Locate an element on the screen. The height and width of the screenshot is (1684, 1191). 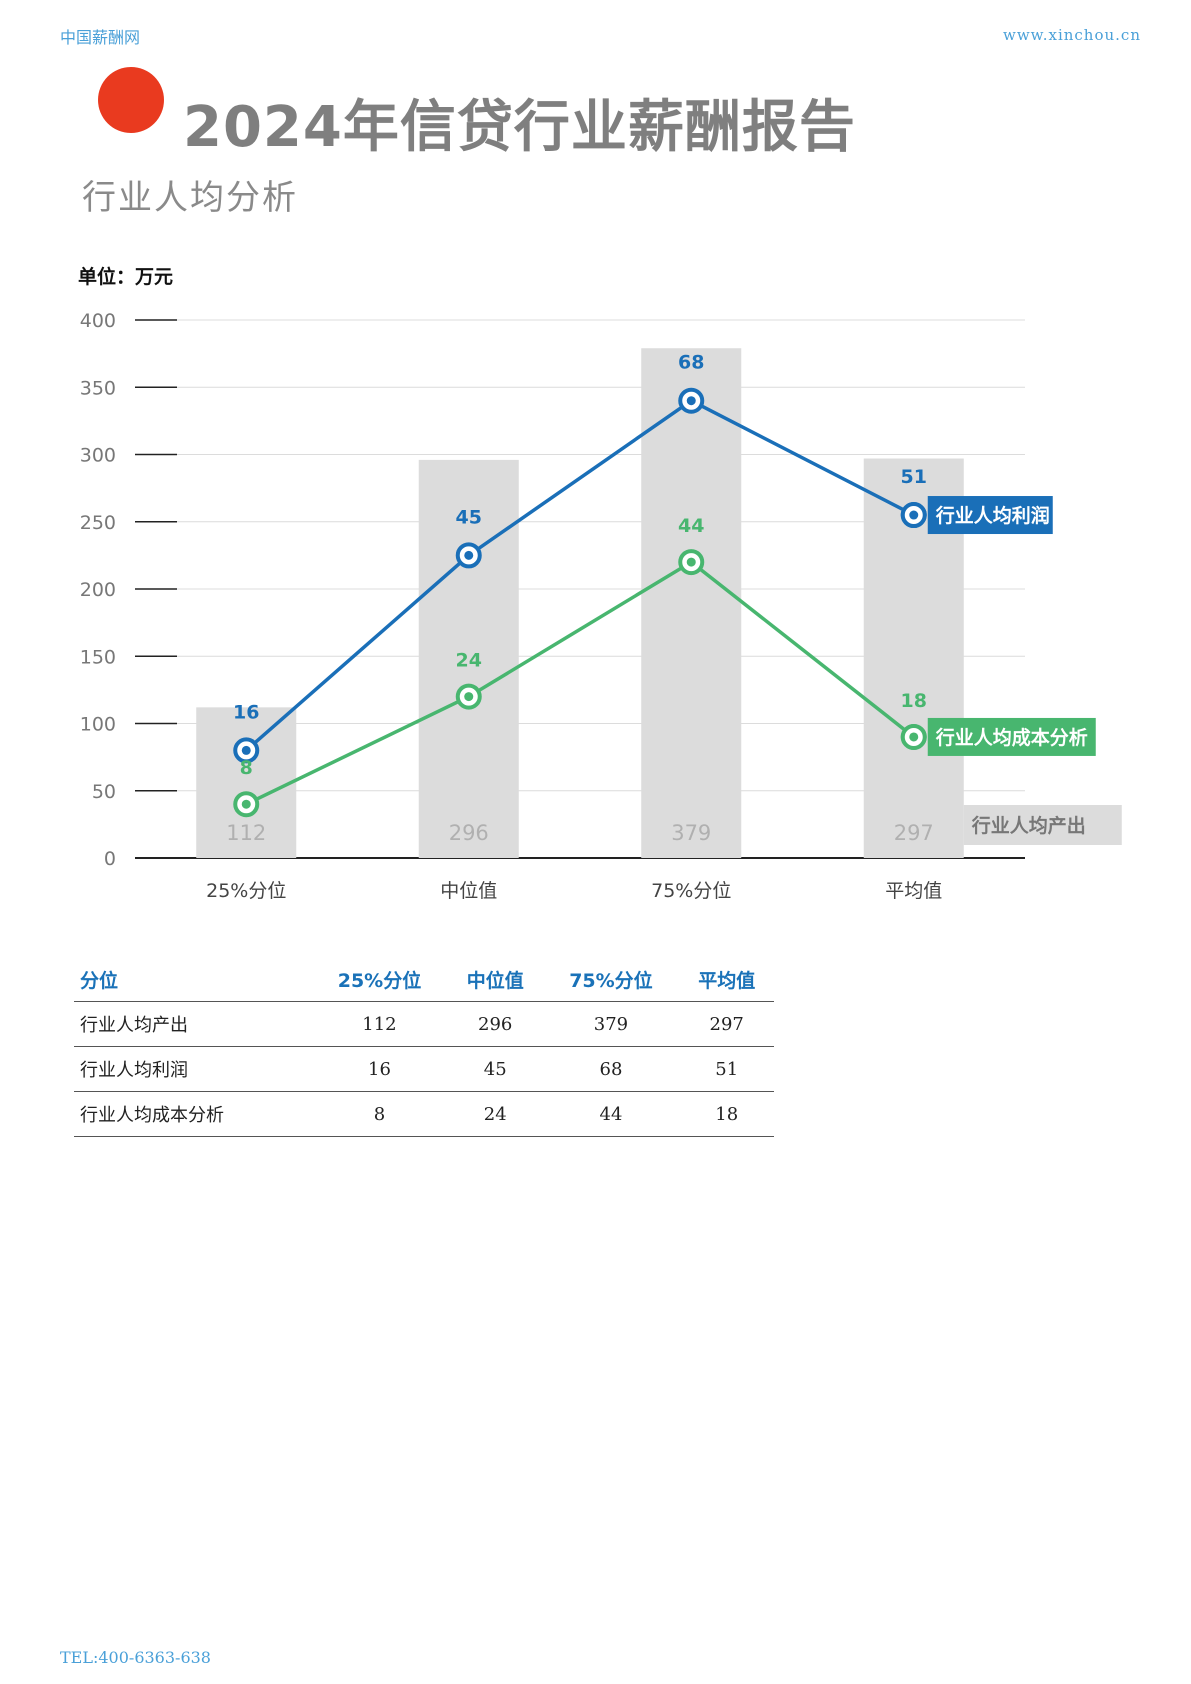
table-header-row: 分位 25%分位 中位值 75%分位 平均值 is located at coordinates (424, 979).